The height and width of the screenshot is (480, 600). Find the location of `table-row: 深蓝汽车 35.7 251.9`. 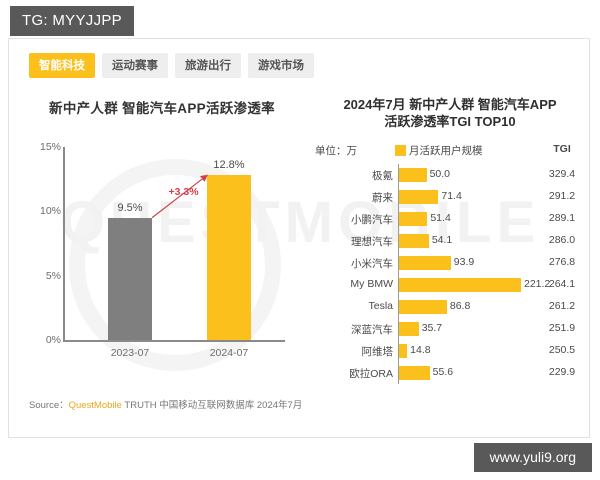

table-row: 深蓝汽车 35.7 251.9 is located at coordinates (449, 329).